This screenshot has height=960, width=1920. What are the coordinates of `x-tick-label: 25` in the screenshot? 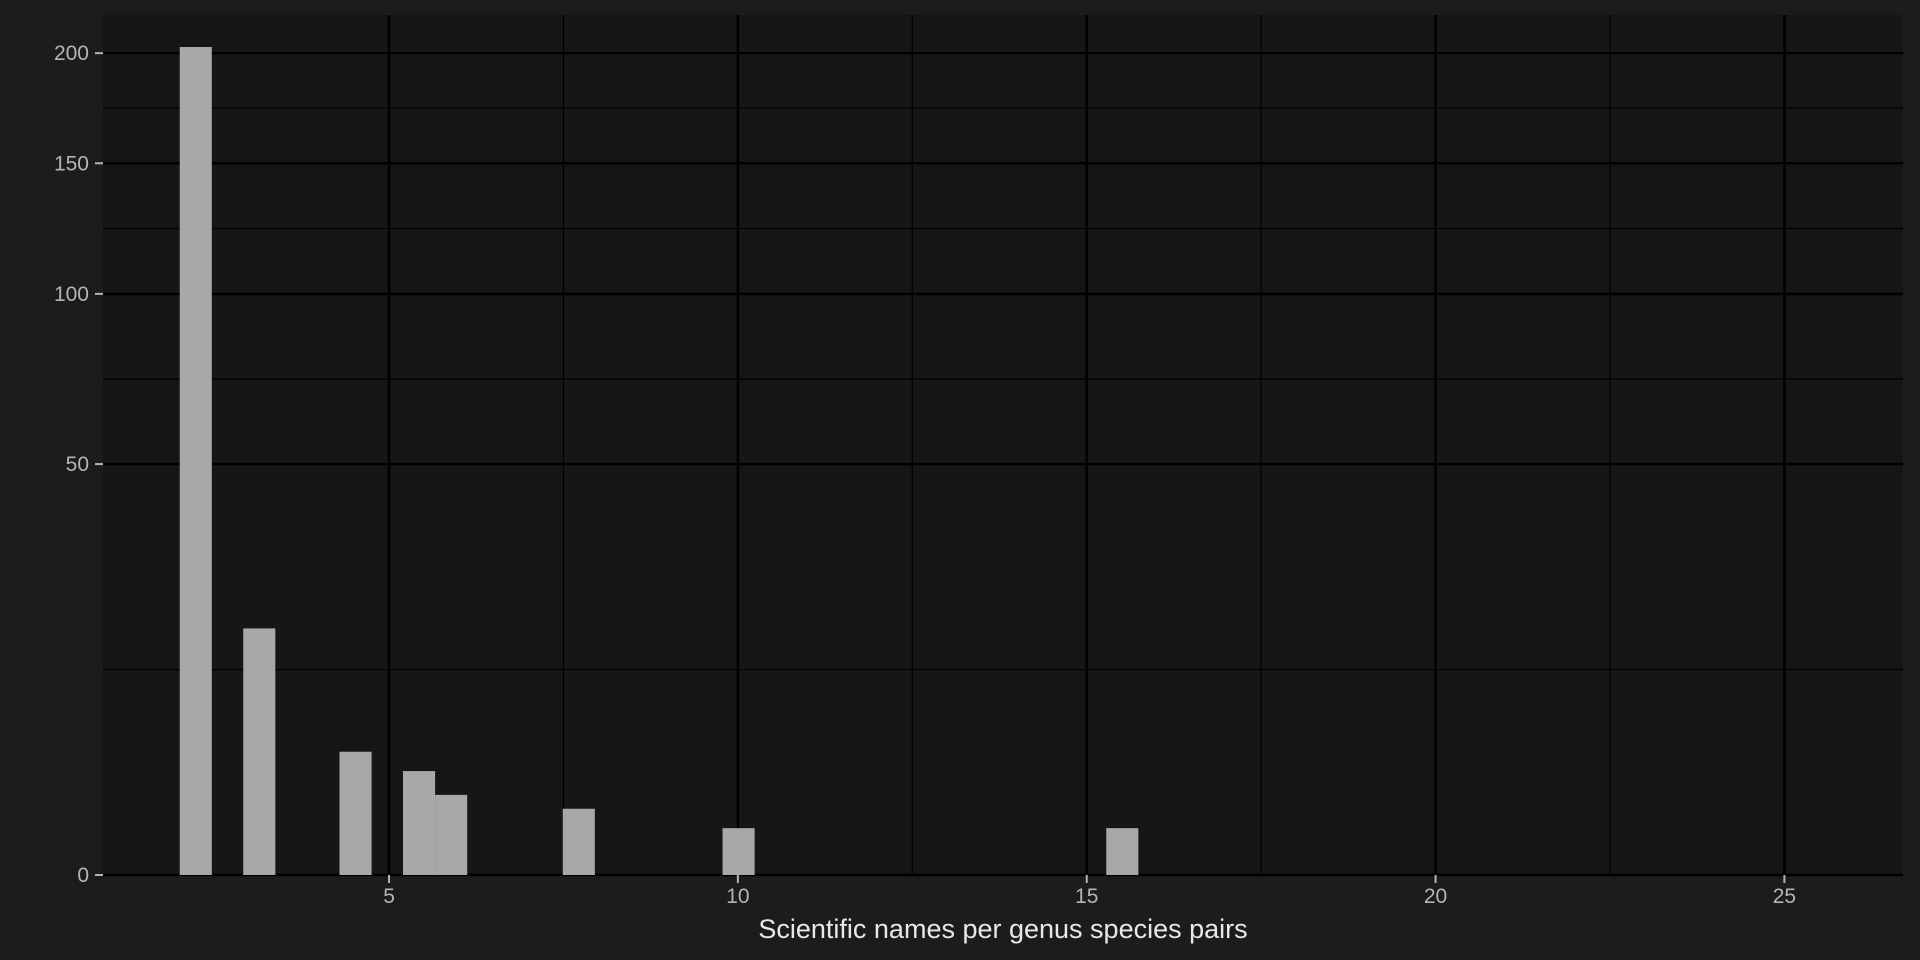 It's located at (1784, 896).